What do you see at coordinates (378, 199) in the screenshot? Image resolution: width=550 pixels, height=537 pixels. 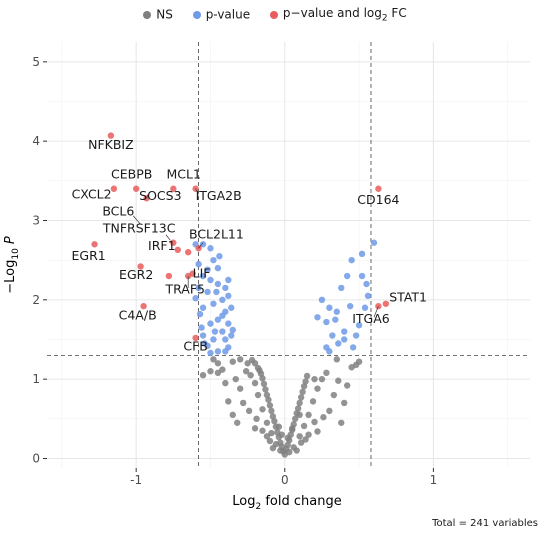 I see `gene-label: CD164` at bounding box center [378, 199].